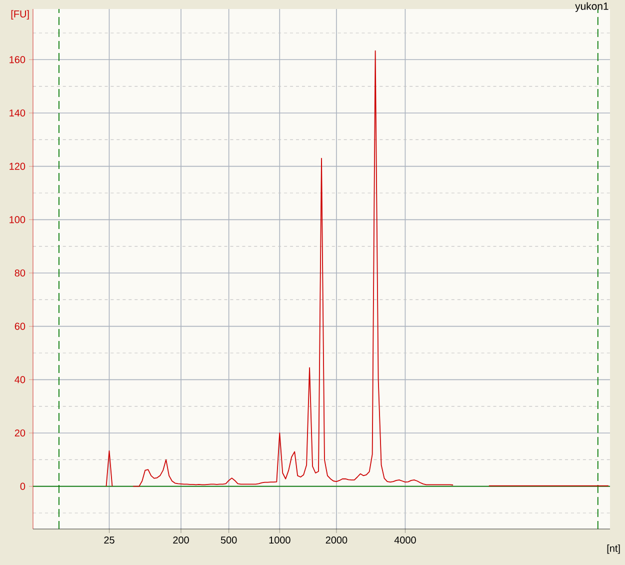 The image size is (625, 565). What do you see at coordinates (18, 60) in the screenshot?
I see `y-tick-label: 160` at bounding box center [18, 60].